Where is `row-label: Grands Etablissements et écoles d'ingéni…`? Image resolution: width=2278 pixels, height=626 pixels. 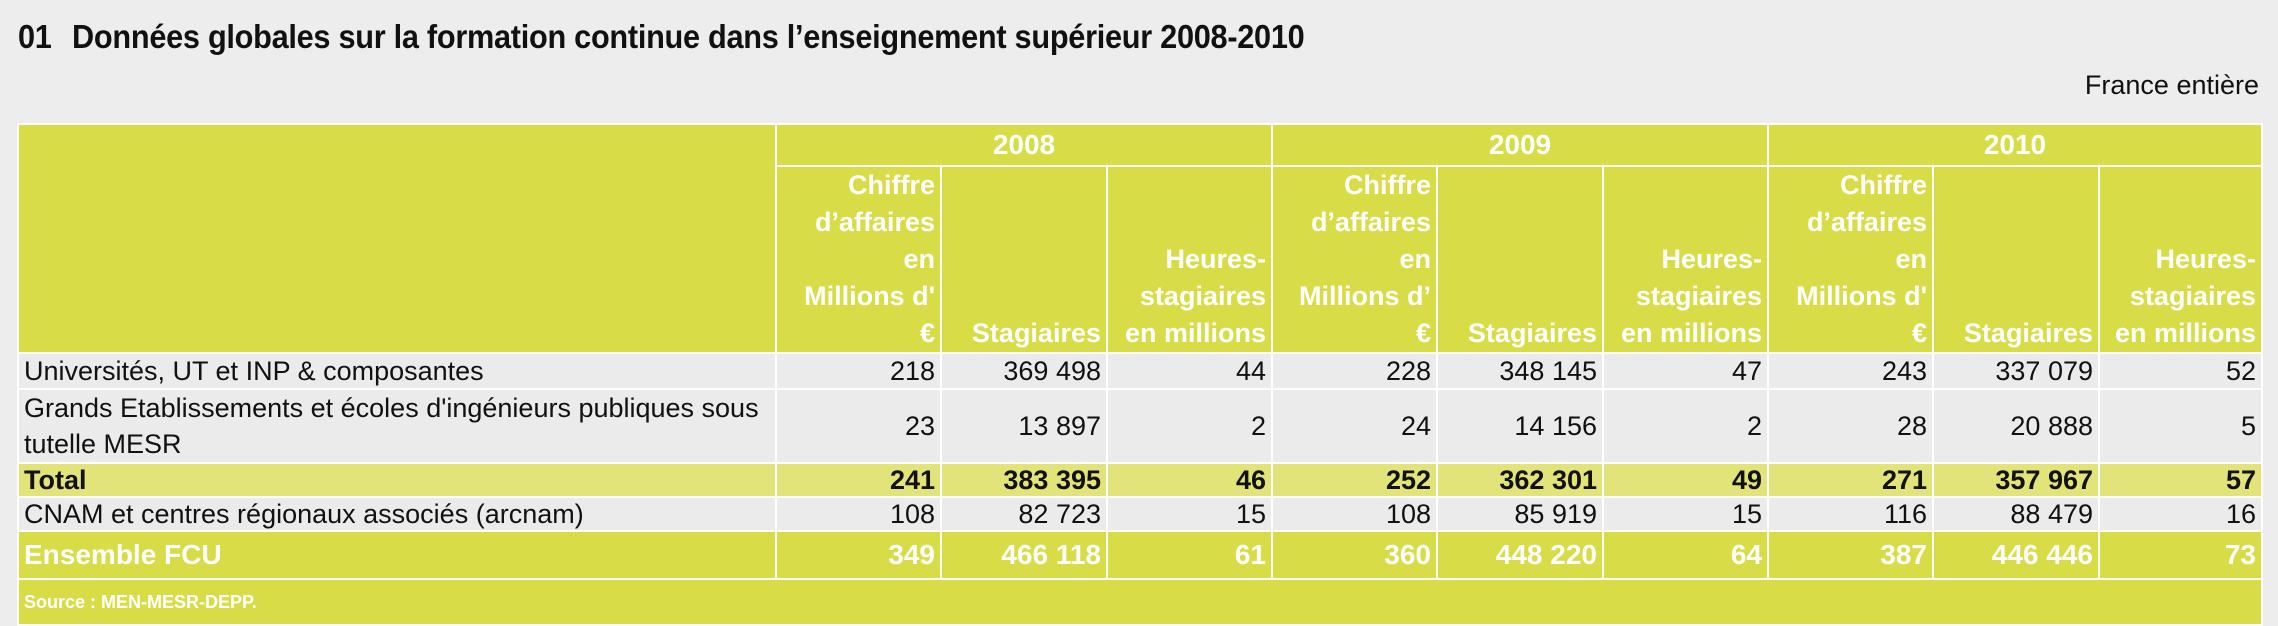
row-label: Grands Etablissements et écoles d'ingéni… is located at coordinates (397, 426).